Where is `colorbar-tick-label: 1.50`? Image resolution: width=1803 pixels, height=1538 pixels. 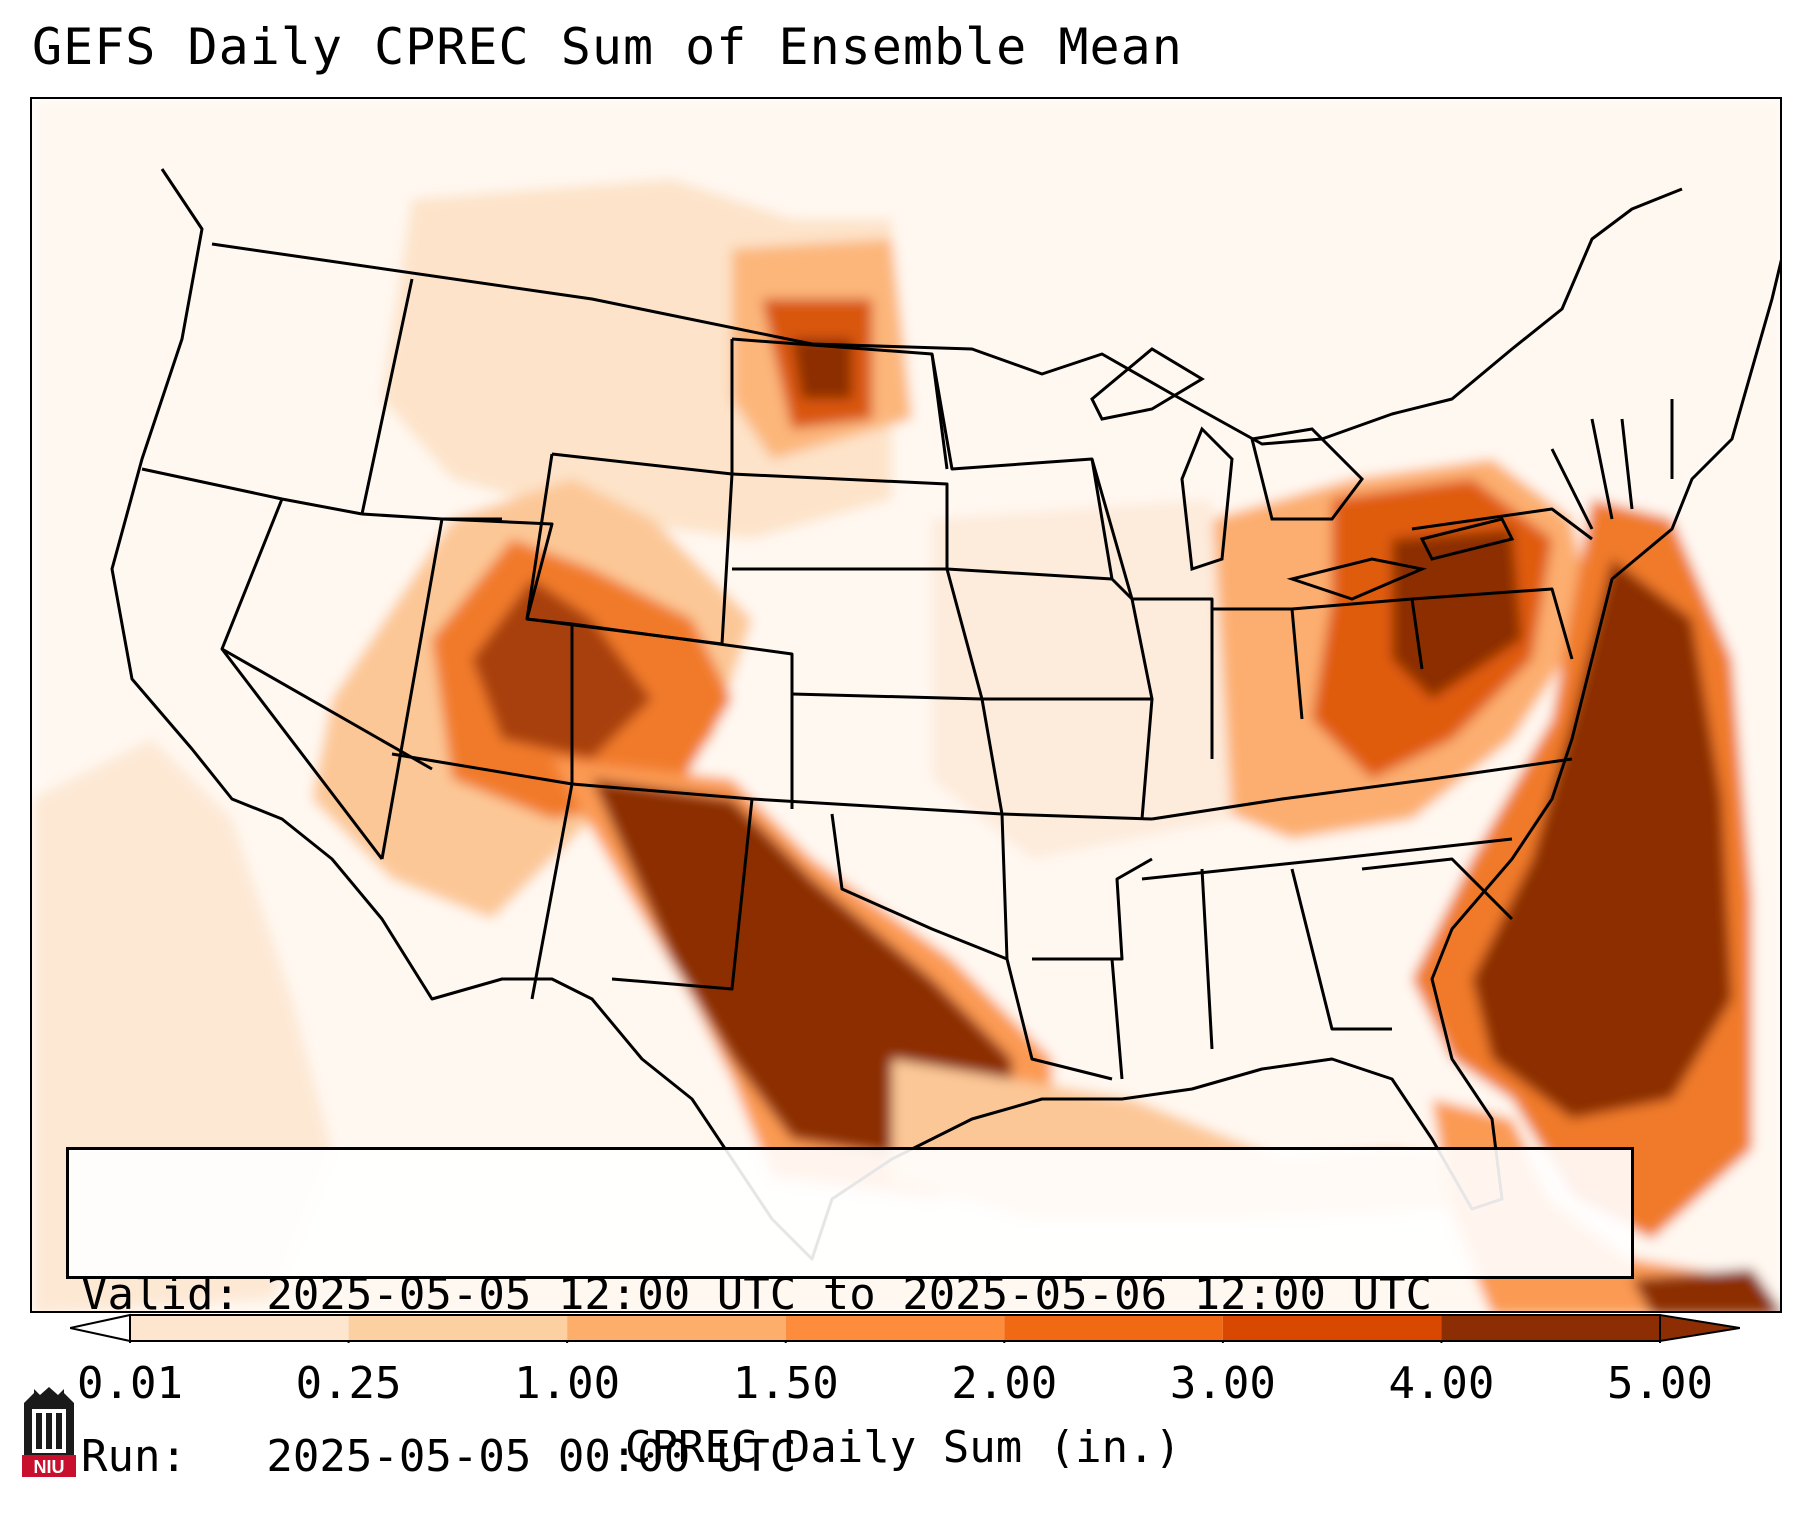
colorbar-tick-label: 1.50 is located at coordinates (785, 1383).